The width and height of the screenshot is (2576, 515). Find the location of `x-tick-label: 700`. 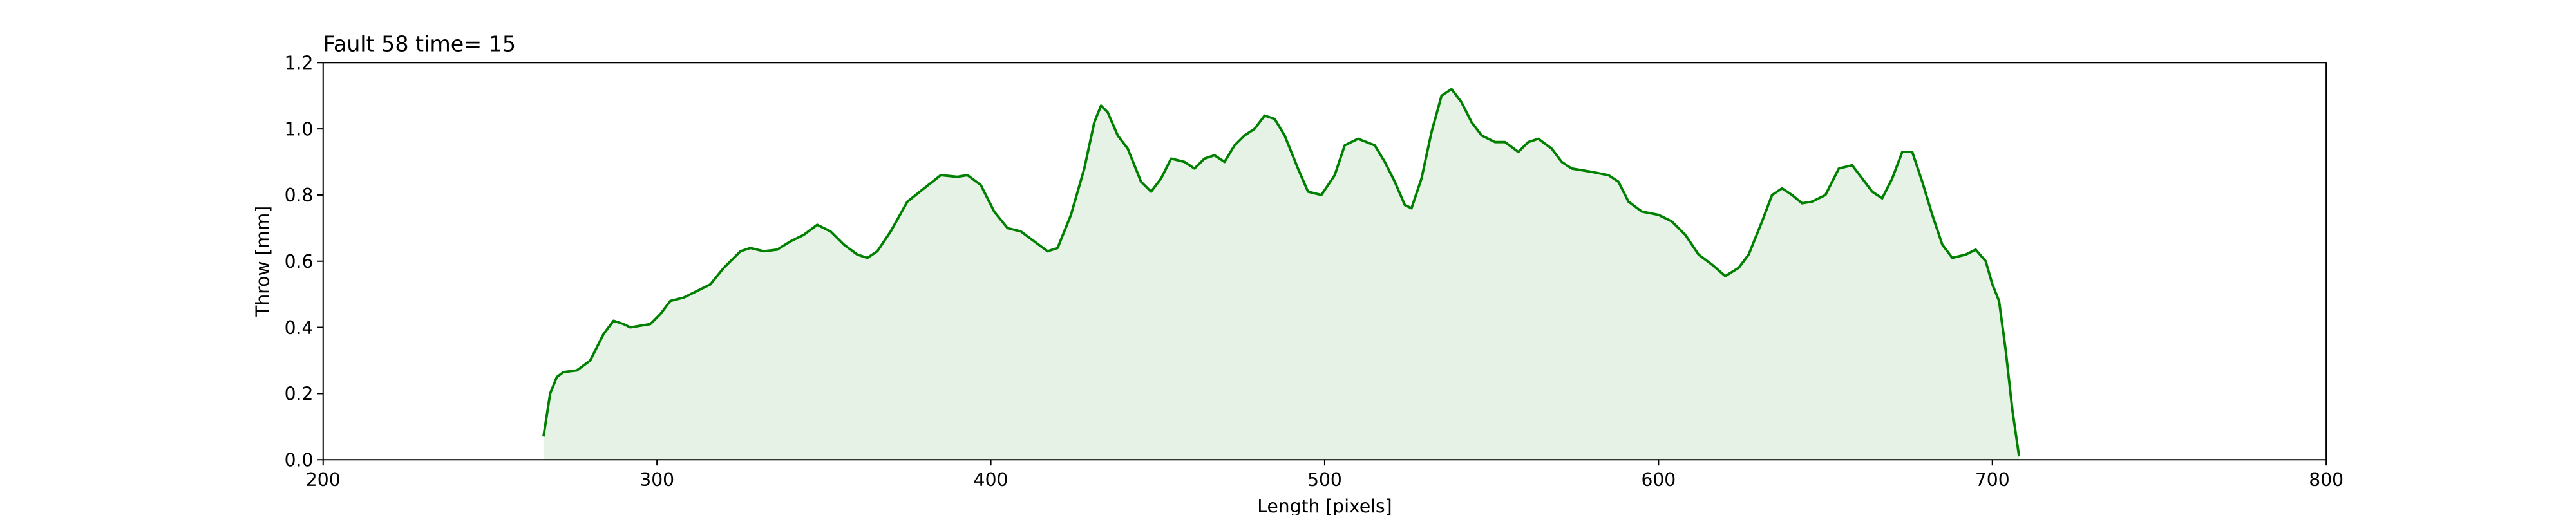

x-tick-label: 700 is located at coordinates (1993, 480).